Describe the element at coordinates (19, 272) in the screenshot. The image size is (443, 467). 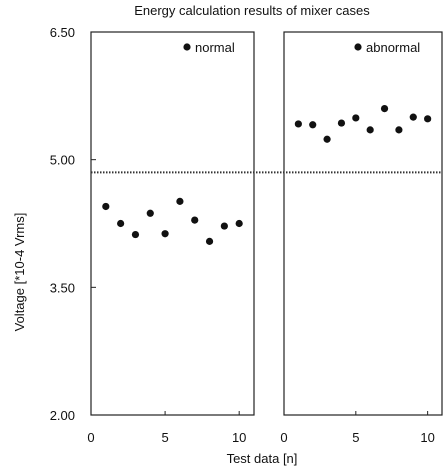
I see `y-axis-label: Voltage [*10-4 Vrms]` at that location.